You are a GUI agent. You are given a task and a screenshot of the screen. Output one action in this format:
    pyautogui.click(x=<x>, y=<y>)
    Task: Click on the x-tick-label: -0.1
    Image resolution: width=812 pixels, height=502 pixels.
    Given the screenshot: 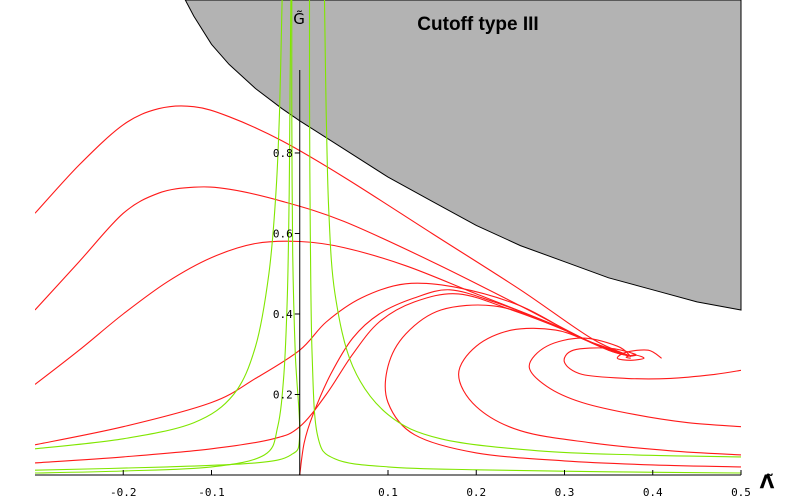 What is the action you would take?
    pyautogui.click(x=211, y=492)
    